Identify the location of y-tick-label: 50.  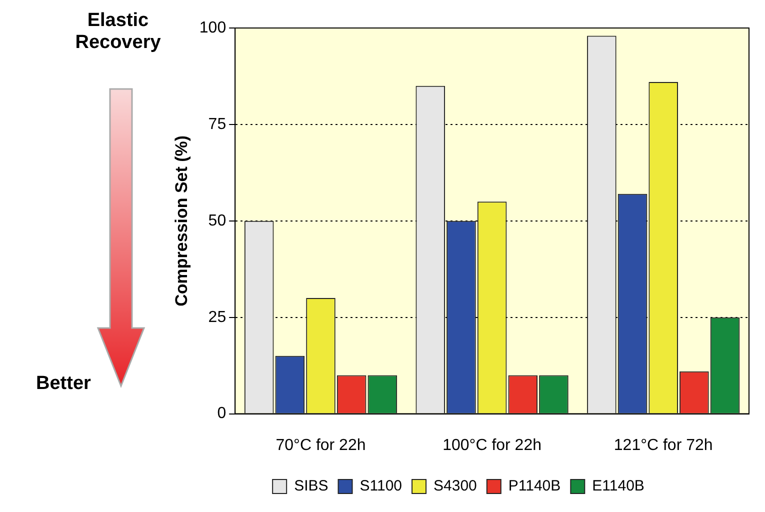
(217, 221).